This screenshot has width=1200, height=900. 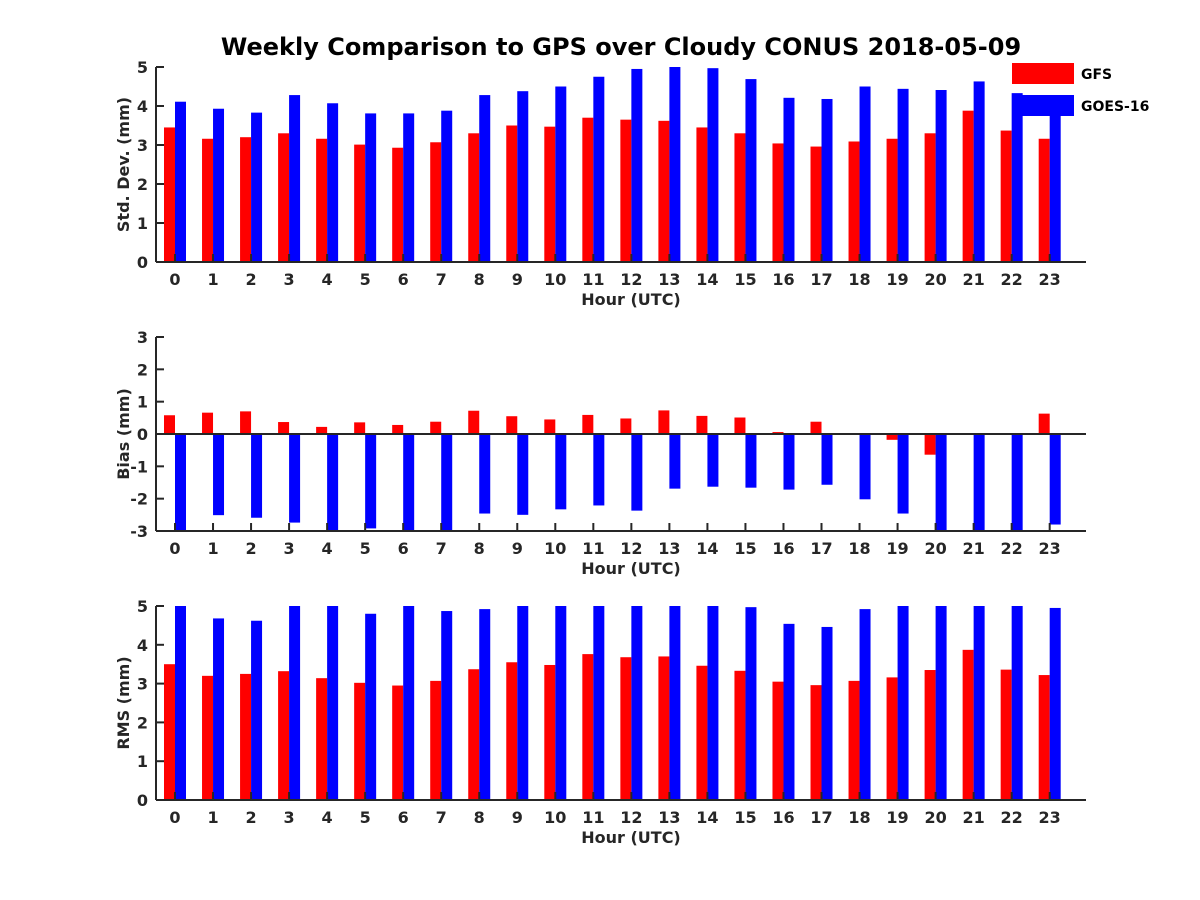 I want to click on y-tick-label: -3, so click(x=139, y=531).